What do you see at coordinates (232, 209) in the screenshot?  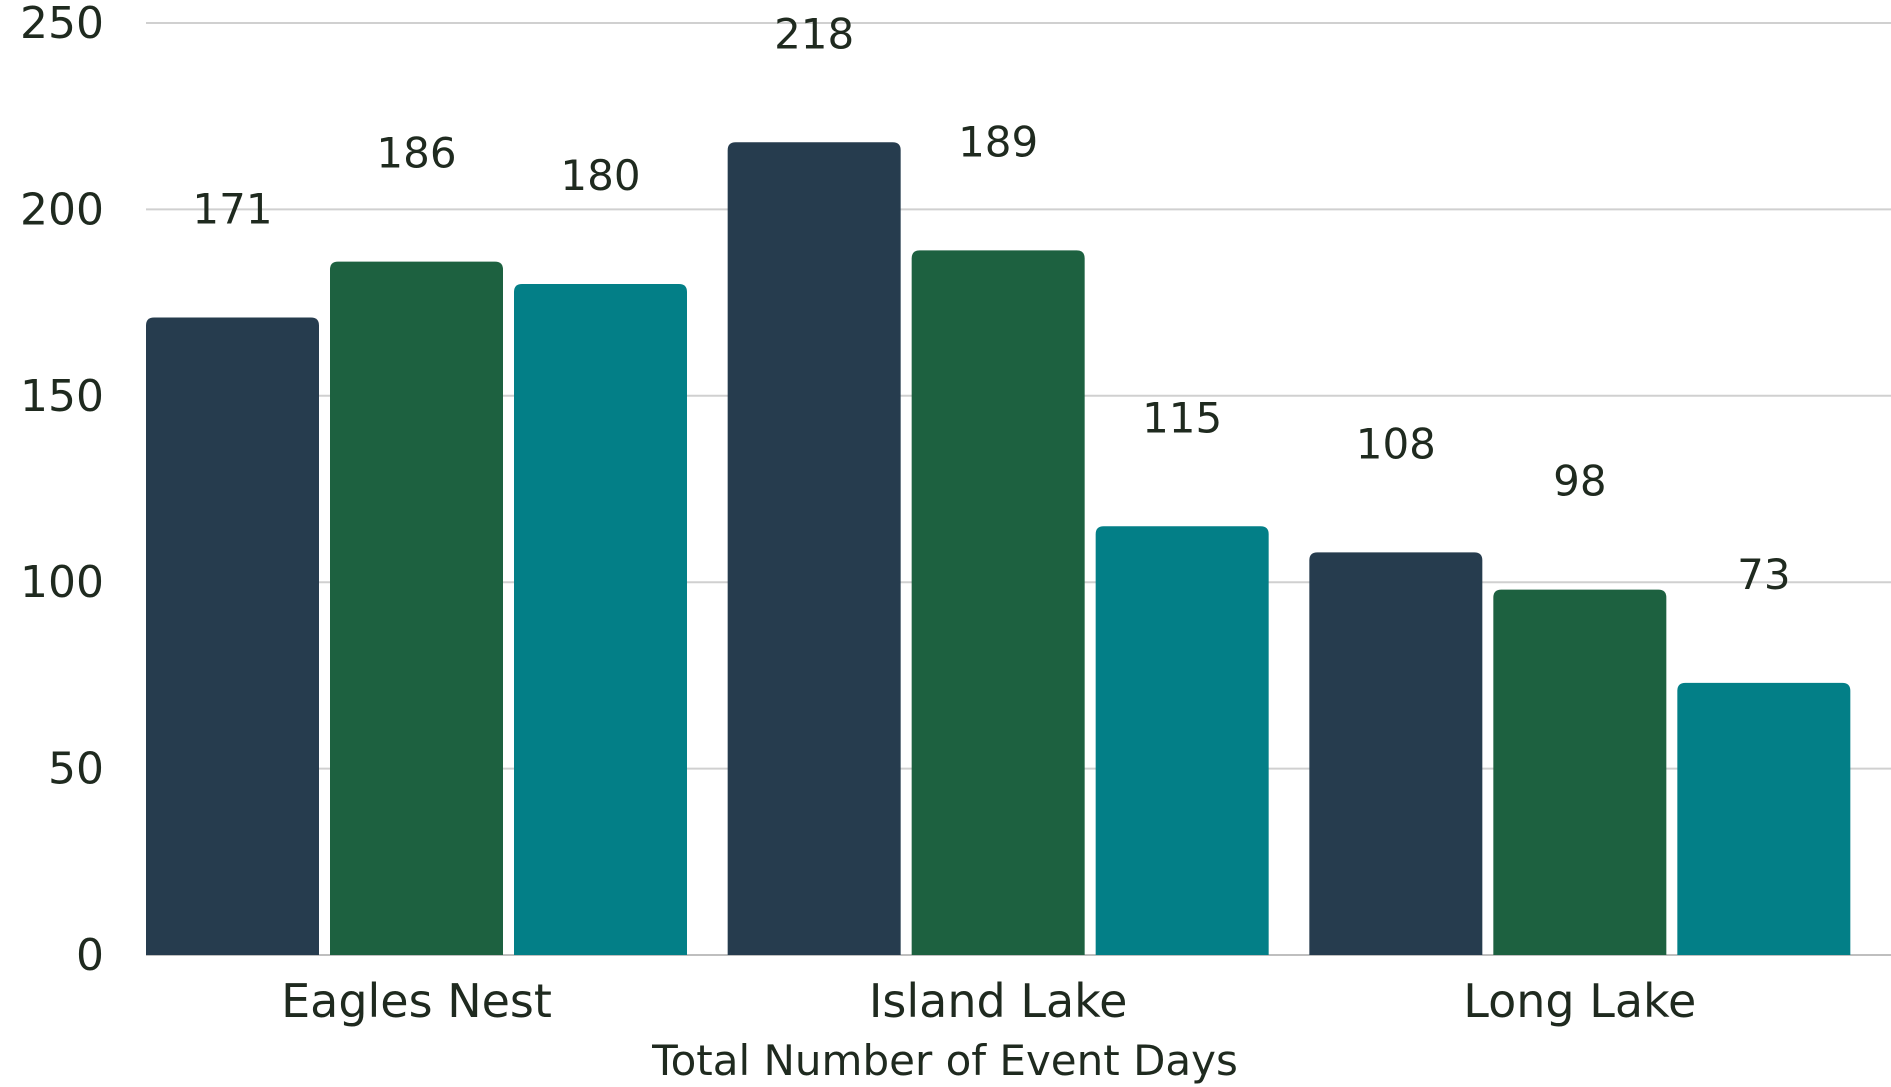 I see `data-label: 171` at bounding box center [232, 209].